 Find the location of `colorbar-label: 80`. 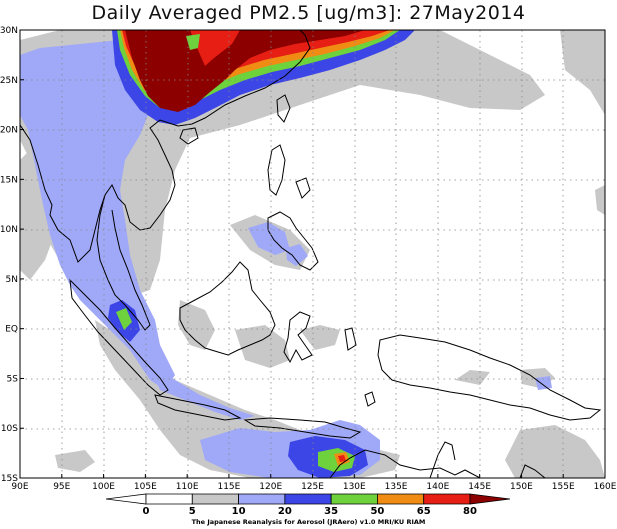

colorbar-label: 80 is located at coordinates (470, 511).